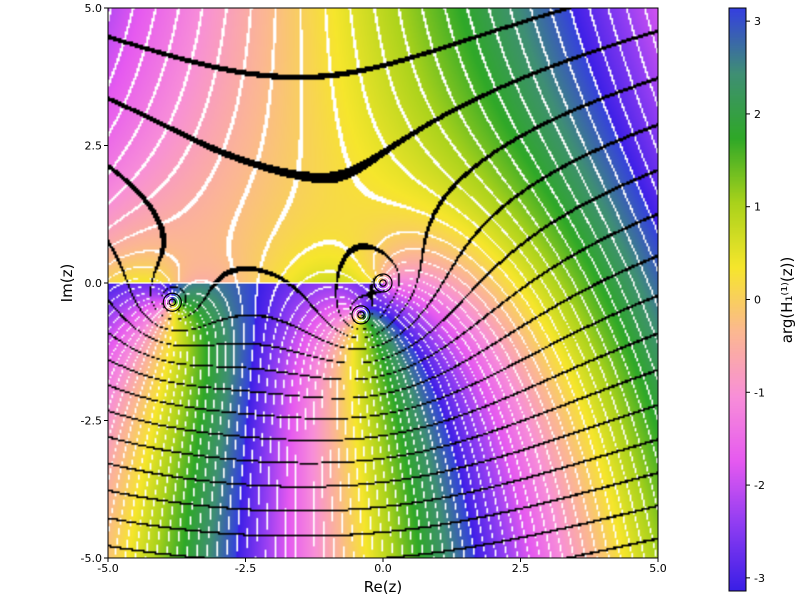 The height and width of the screenshot is (604, 800). I want to click on y-axis-label: Im(z), so click(67, 283).